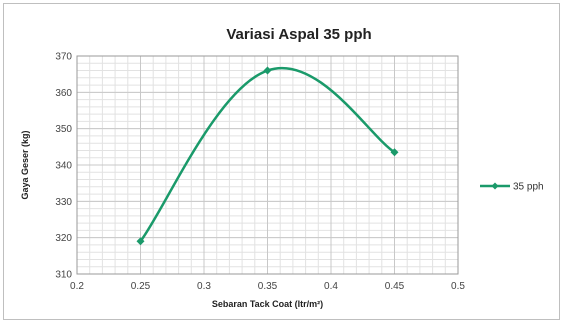 The height and width of the screenshot is (325, 565). What do you see at coordinates (63, 238) in the screenshot?
I see `y-tick-label: 320` at bounding box center [63, 238].